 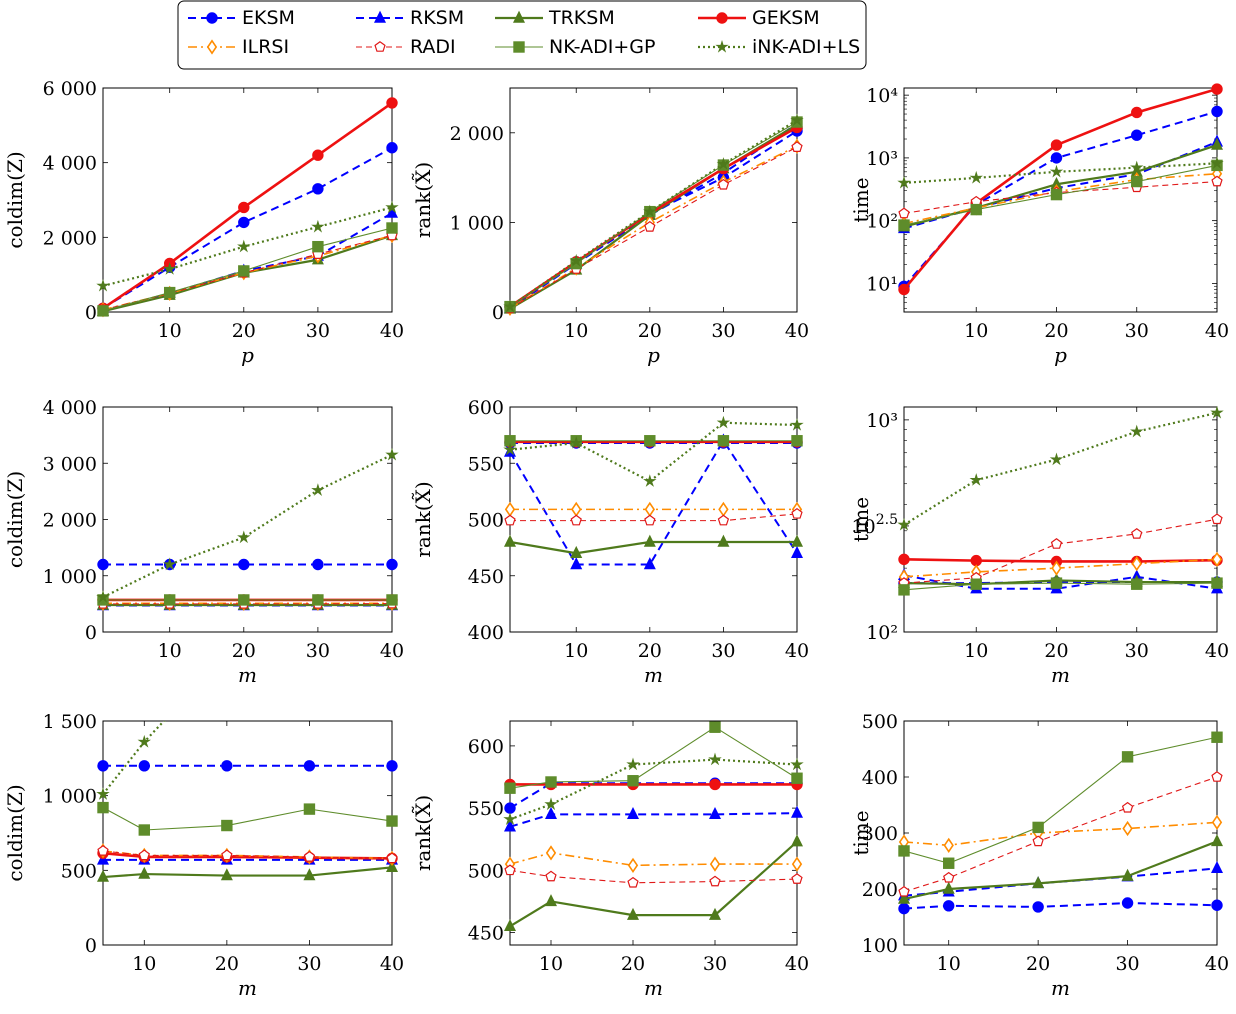 What do you see at coordinates (555, 18) in the screenshot?
I see `legend-item: TRKSM` at bounding box center [555, 18].